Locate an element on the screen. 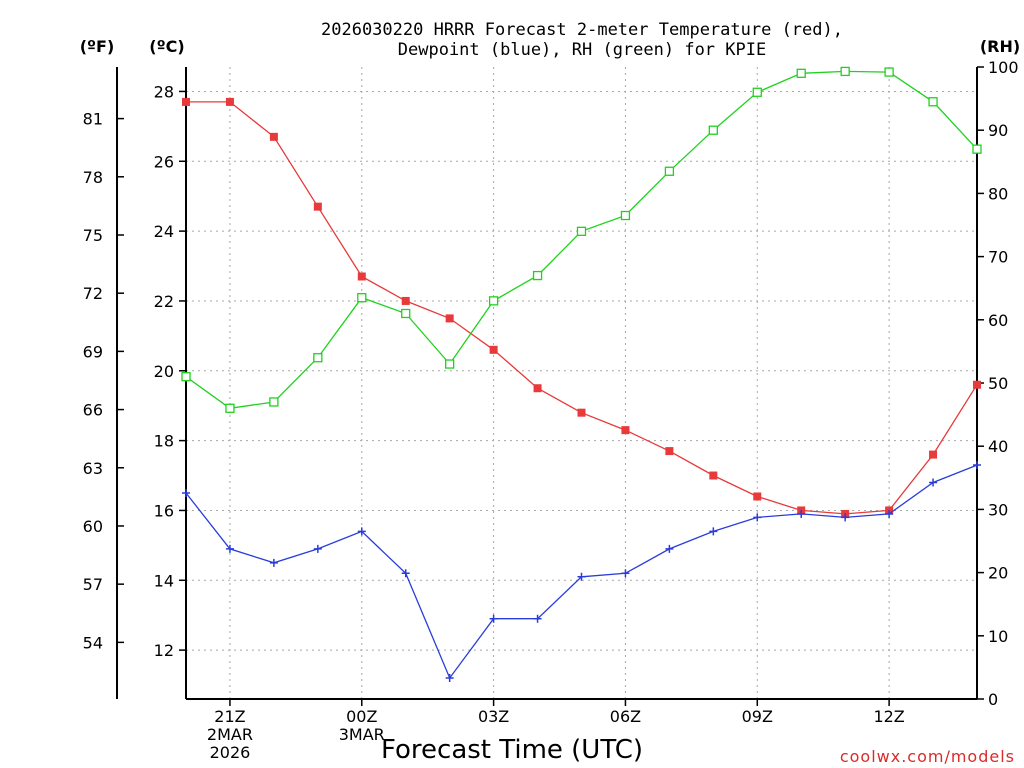  source-credit: coolwx.com/models is located at coordinates (927, 756).